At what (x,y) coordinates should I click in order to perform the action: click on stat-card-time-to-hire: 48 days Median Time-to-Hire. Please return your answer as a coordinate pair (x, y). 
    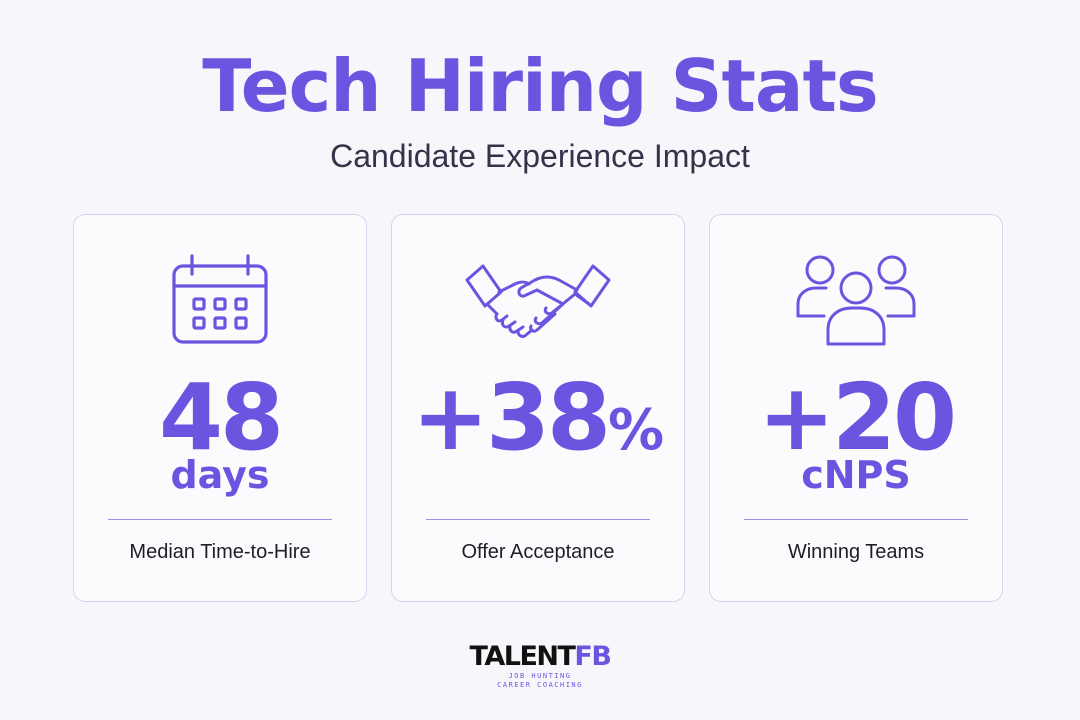
    Looking at the image, I should click on (220, 408).